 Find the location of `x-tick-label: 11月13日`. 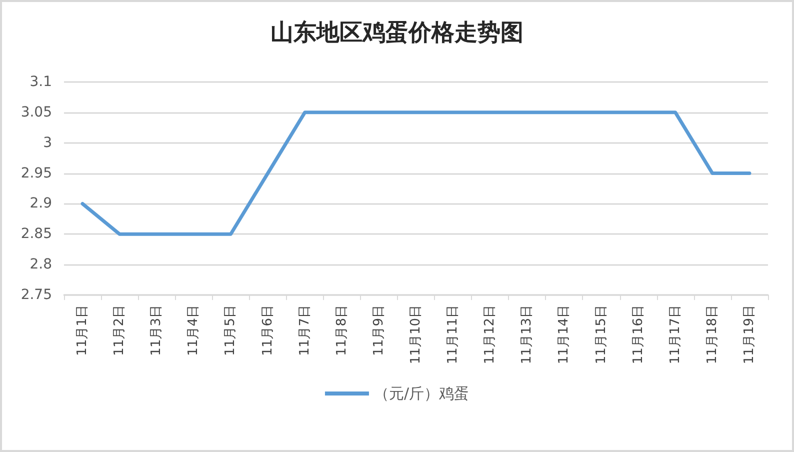

x-tick-label: 11月13日 is located at coordinates (527, 334).